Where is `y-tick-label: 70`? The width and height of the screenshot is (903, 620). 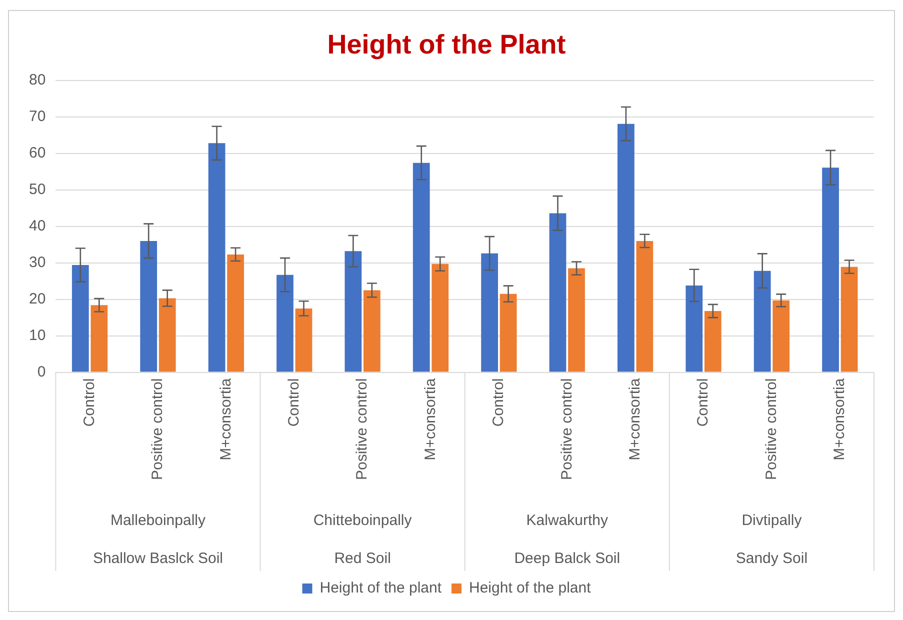 y-tick-label: 70 is located at coordinates (37, 117).